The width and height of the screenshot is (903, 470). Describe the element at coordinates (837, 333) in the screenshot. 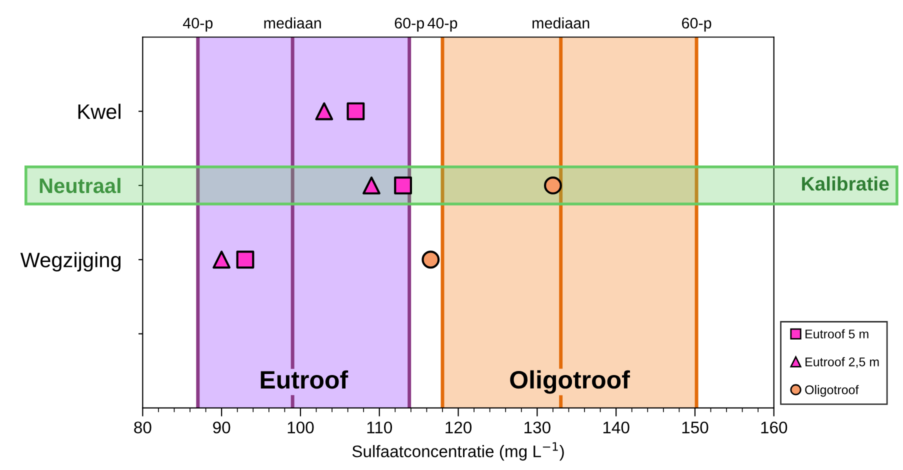

I see `legend-label: Eutroof 5 m` at that location.